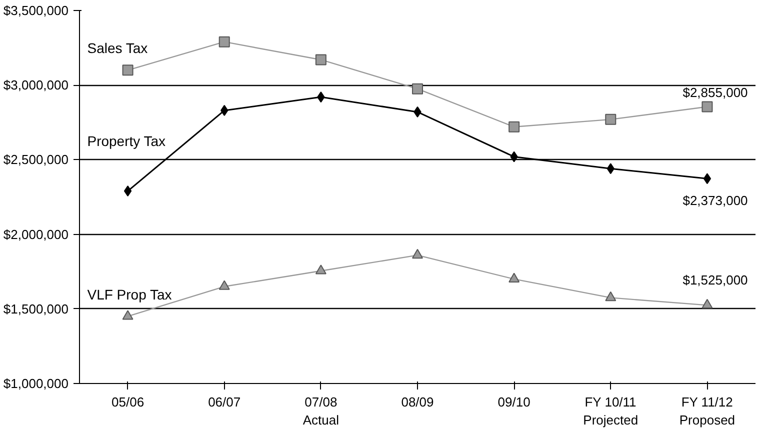 This screenshot has width=775, height=436. I want to click on series-label: VLF Prop Tax, so click(129, 294).